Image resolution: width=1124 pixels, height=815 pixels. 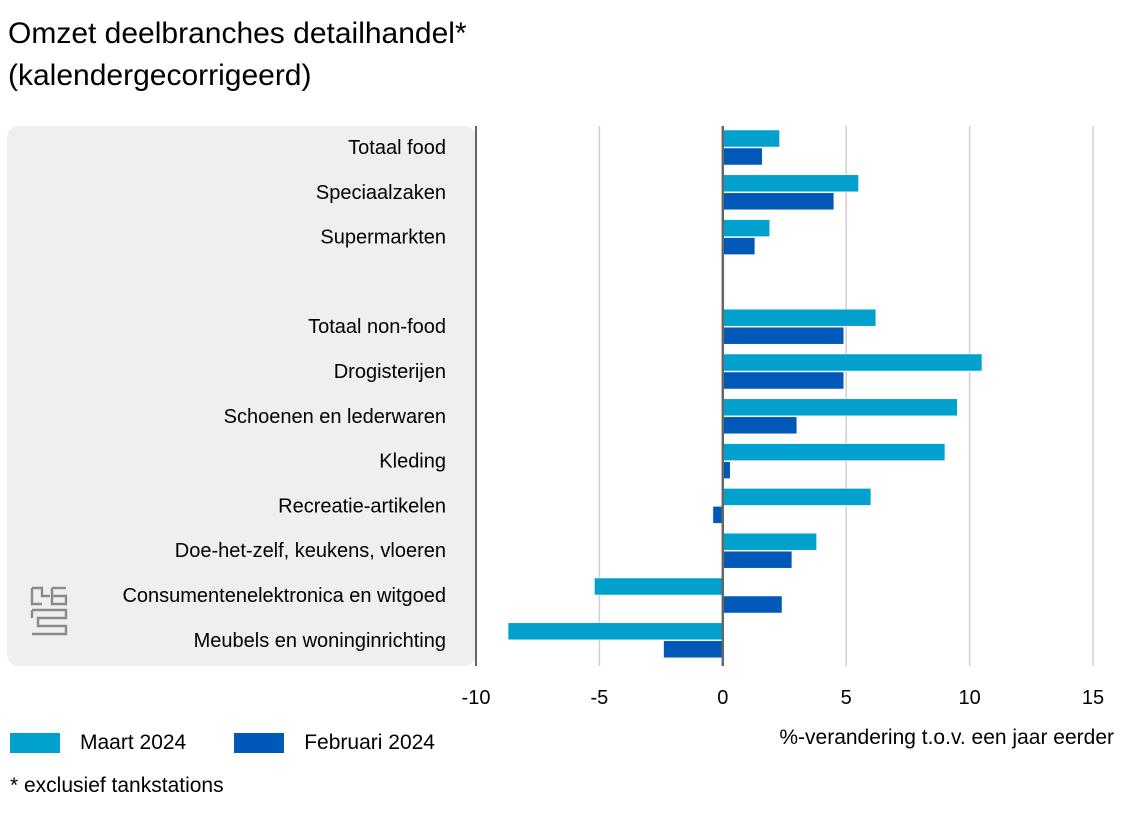 What do you see at coordinates (49, 611) in the screenshot?
I see `cbs-logo` at bounding box center [49, 611].